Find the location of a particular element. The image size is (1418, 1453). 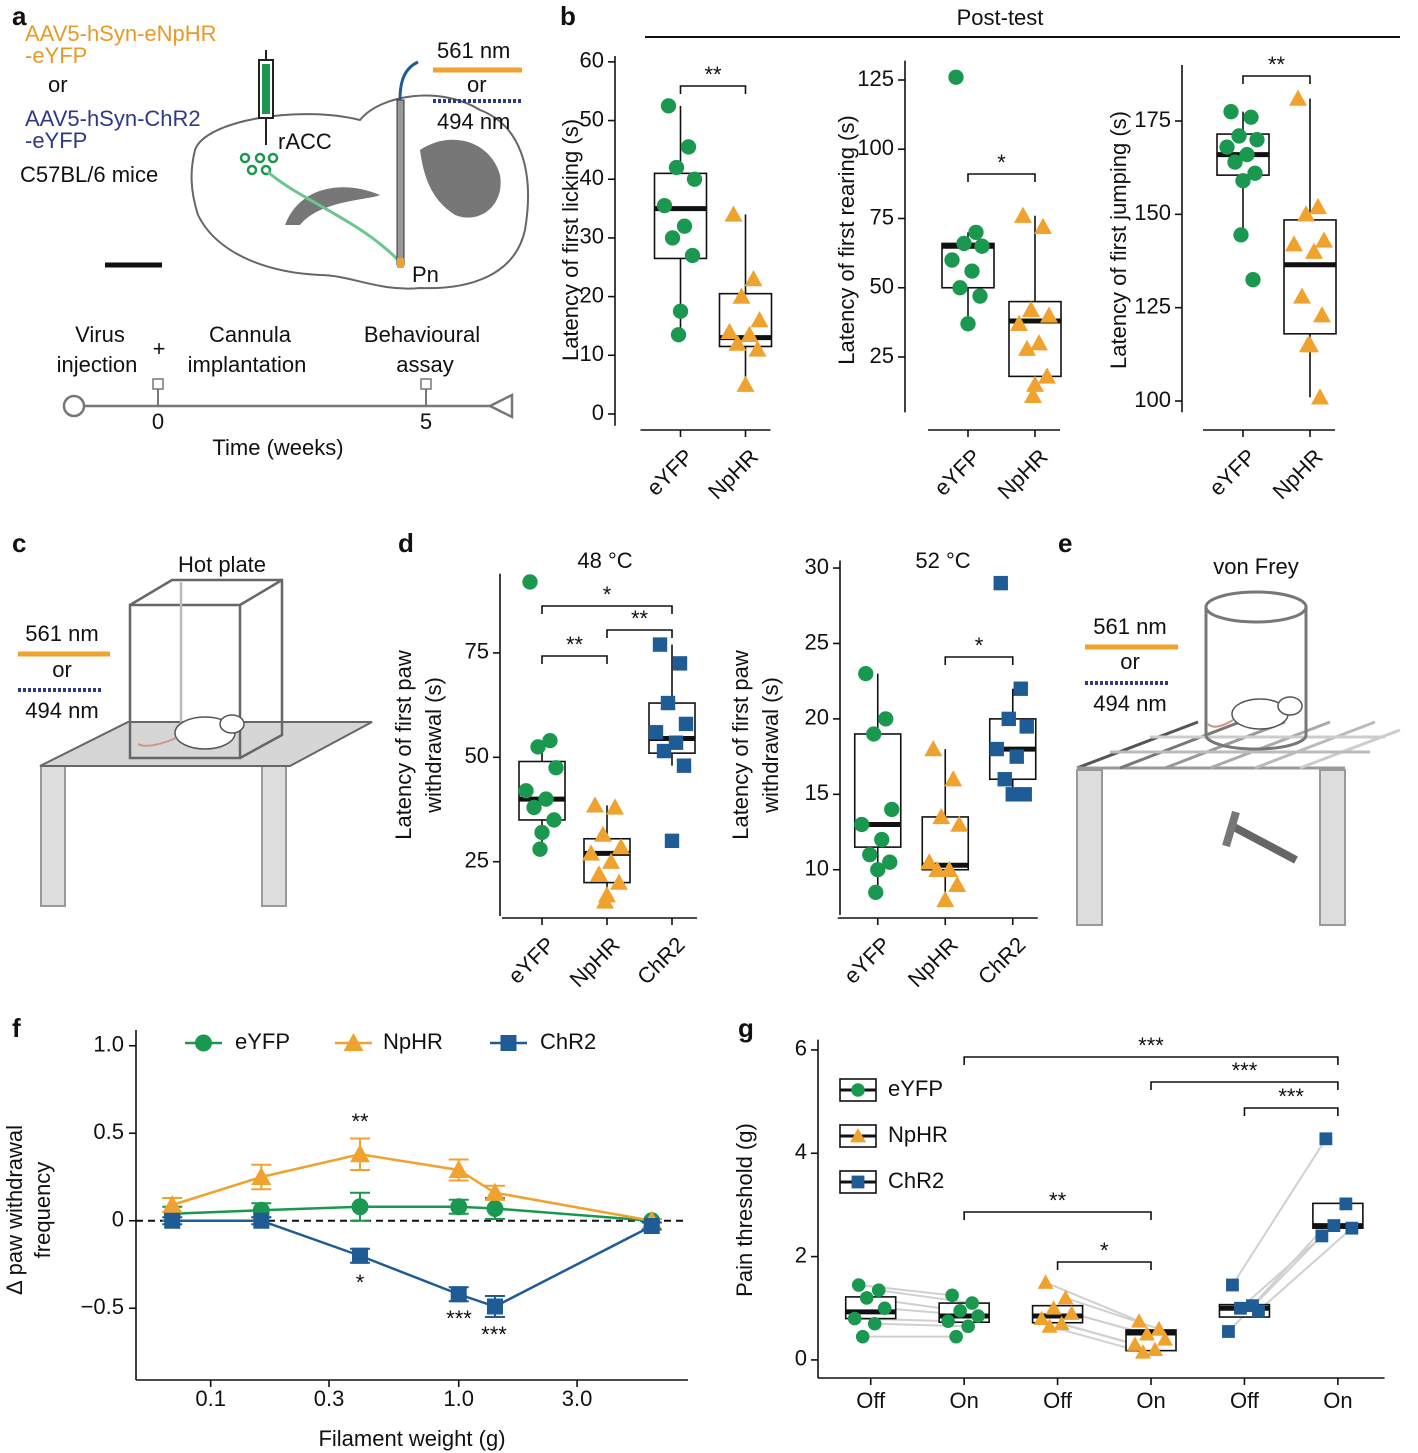

y-tick-label: 30 is located at coordinates (592, 236).